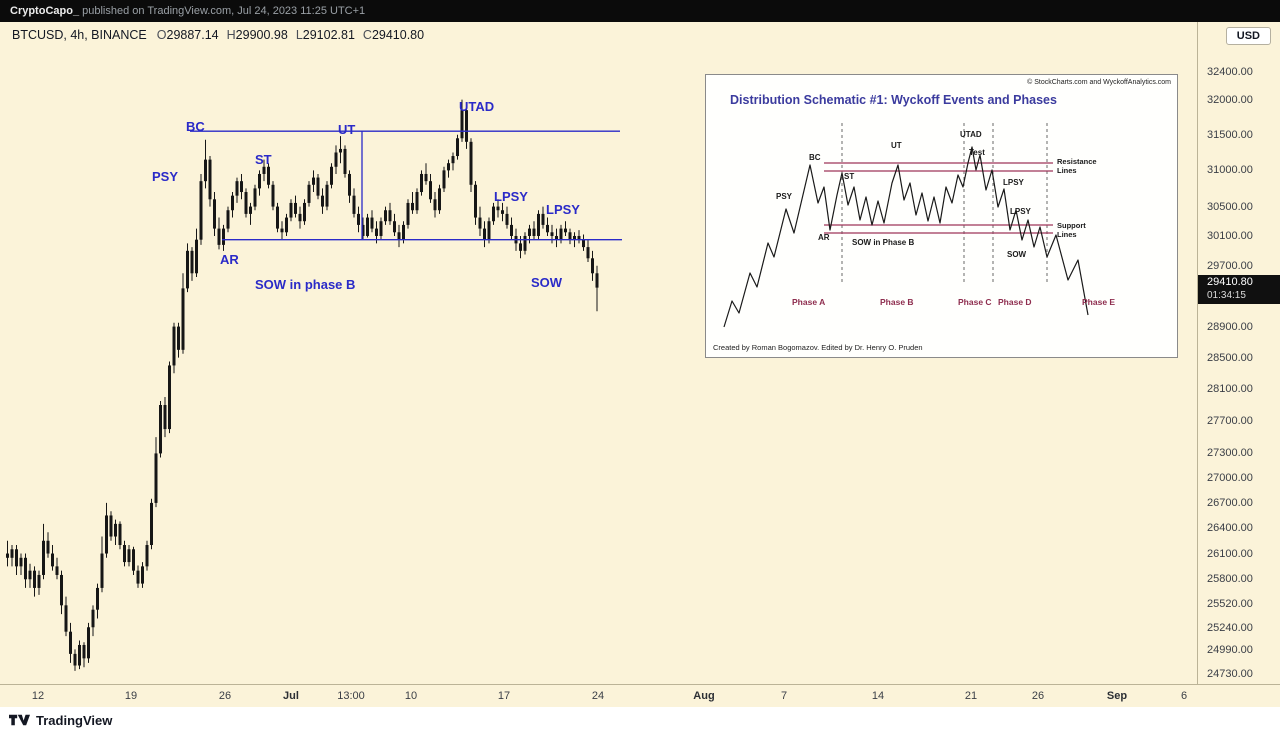 Image resolution: width=1280 pixels, height=733 pixels. I want to click on price-tick: 32400.00, so click(1230, 72).